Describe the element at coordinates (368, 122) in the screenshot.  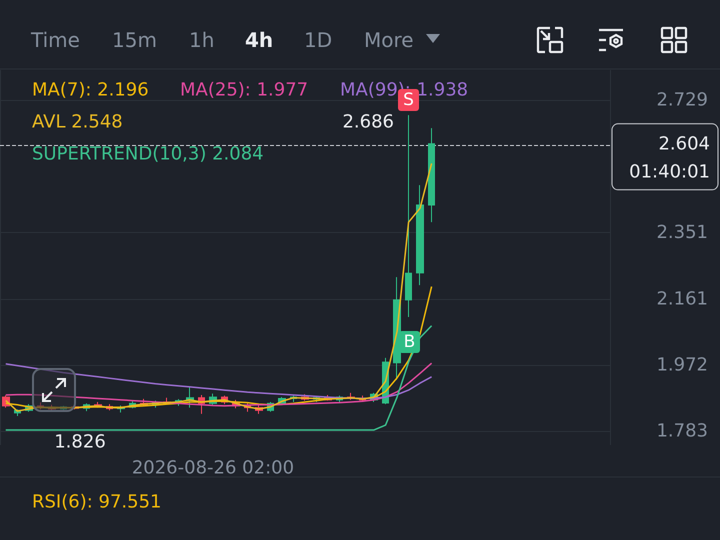
I see `annotation: 2.686` at that location.